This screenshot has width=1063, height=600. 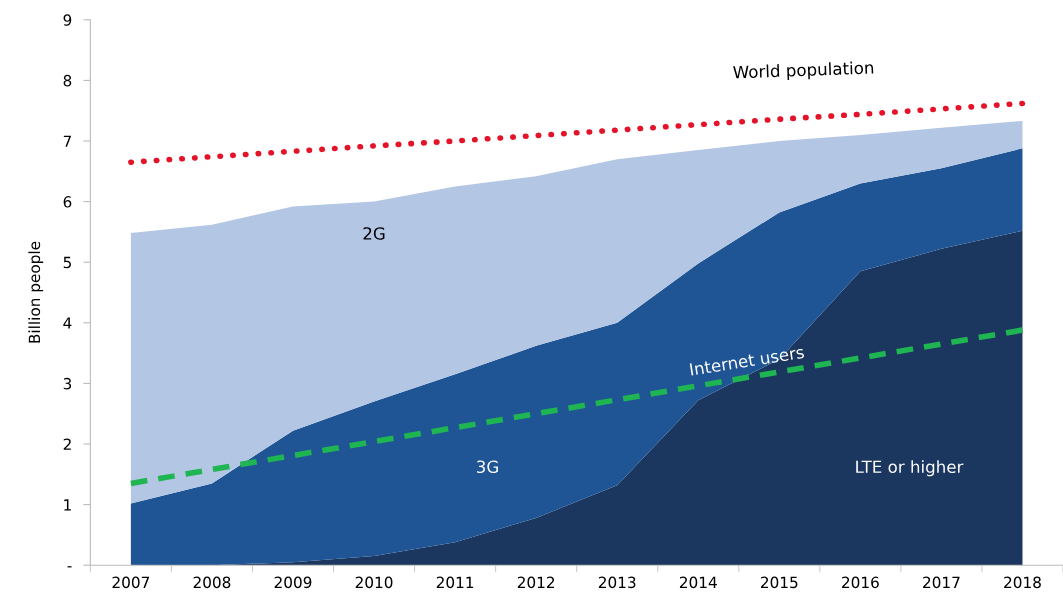 I want to click on y-tick-label: 7, so click(x=67, y=141).